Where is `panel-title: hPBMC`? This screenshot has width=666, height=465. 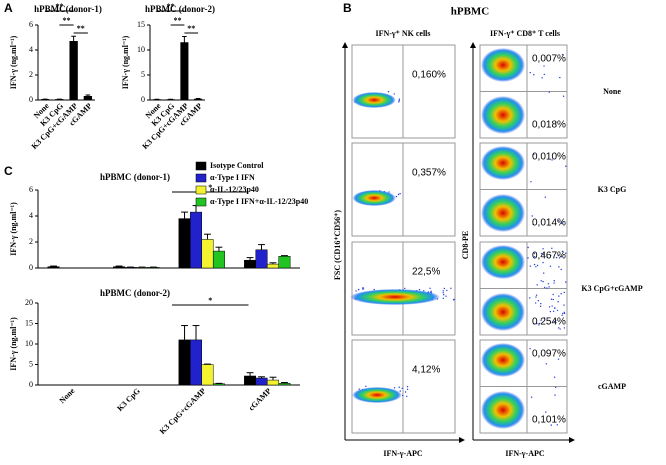 panel-title: hPBMC is located at coordinates (470, 12).